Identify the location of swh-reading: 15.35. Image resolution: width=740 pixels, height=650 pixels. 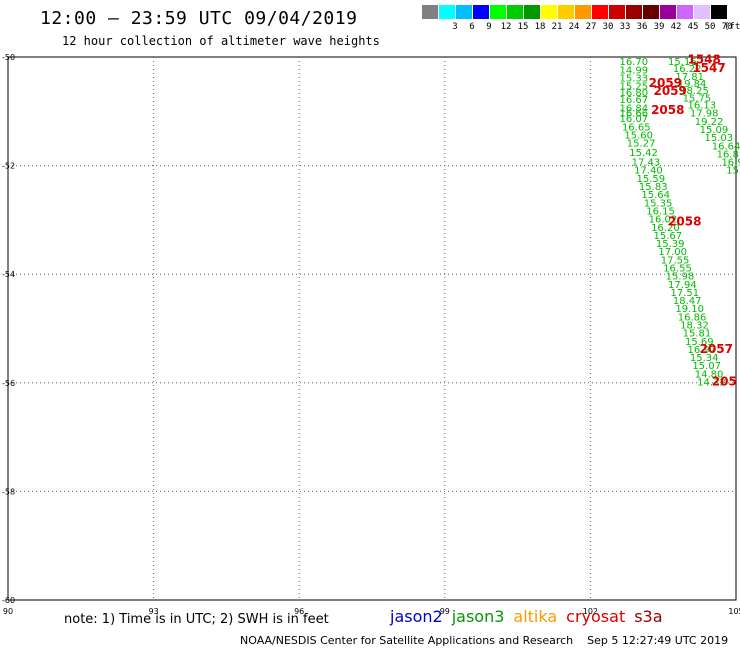
(658, 203).